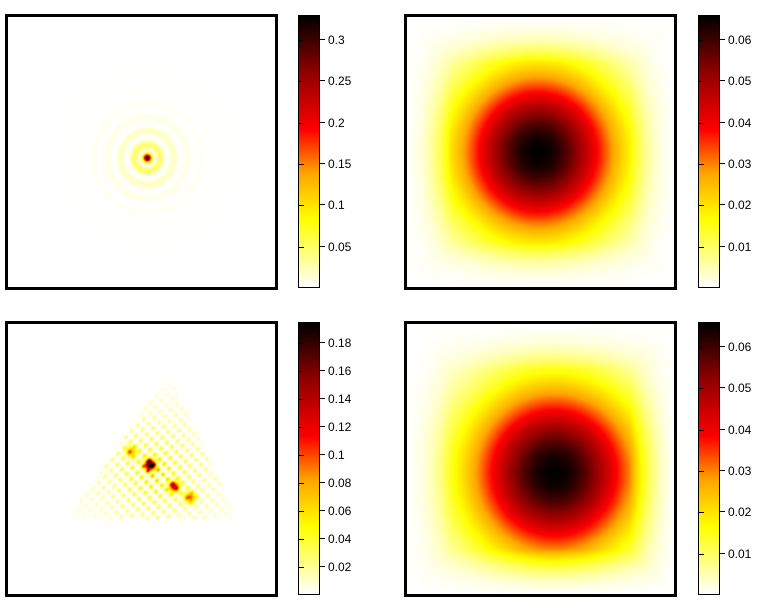 This screenshot has height=606, width=763. I want to click on colorbar-3-tick-label: 0.14, so click(335, 399).